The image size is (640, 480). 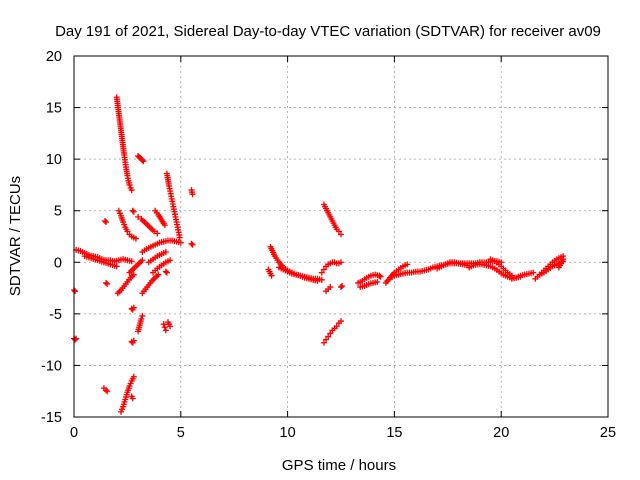 I want to click on x-axis-label: GPS time / hours, so click(x=339, y=465).